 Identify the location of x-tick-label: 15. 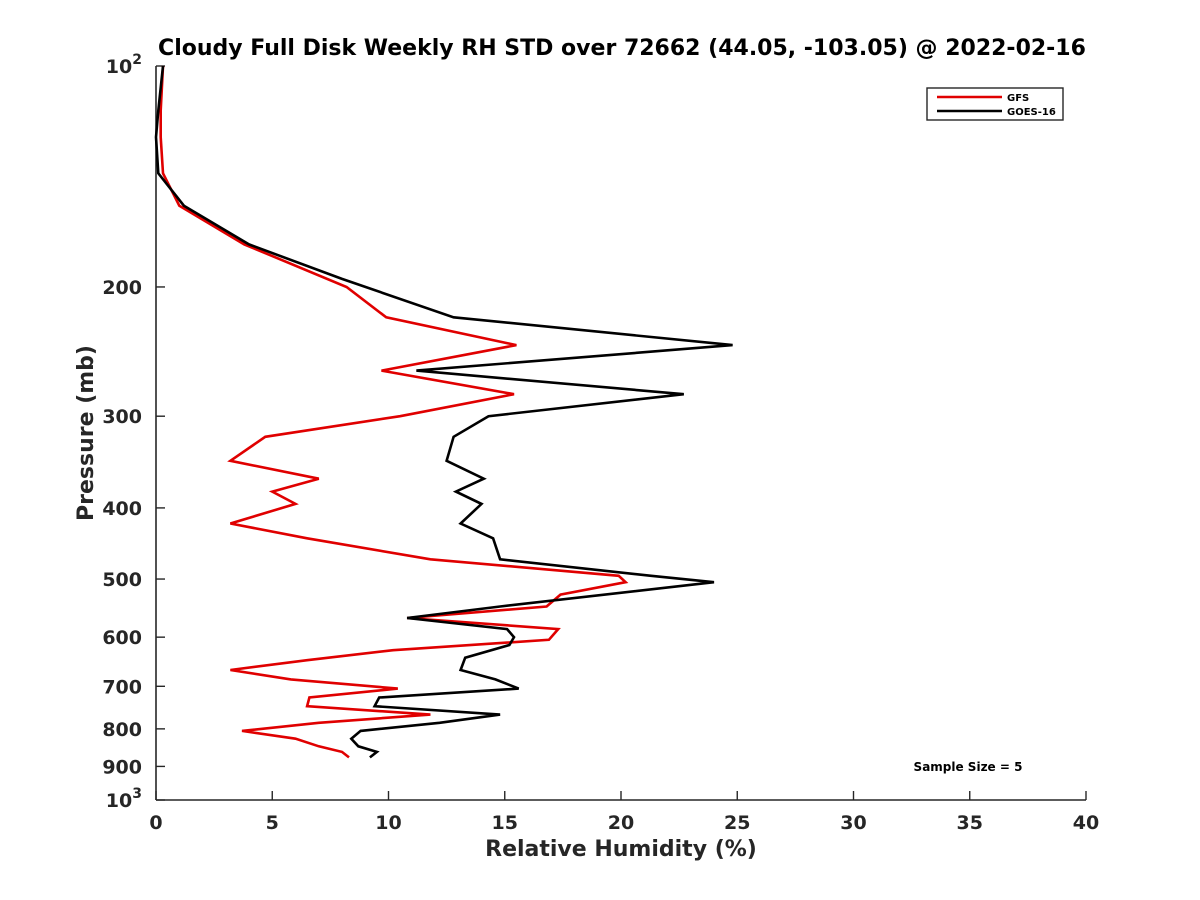
(505, 823).